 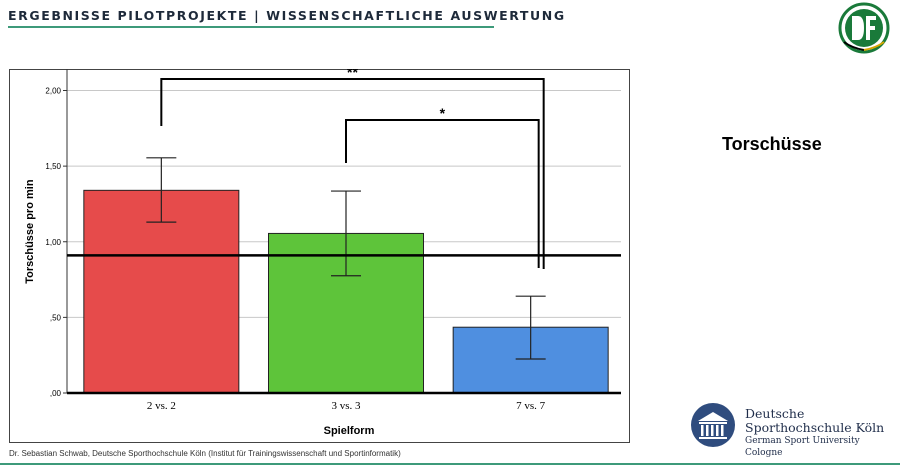 I want to click on dshs-line-3: German Sport University Cologne, so click(x=802, y=447).